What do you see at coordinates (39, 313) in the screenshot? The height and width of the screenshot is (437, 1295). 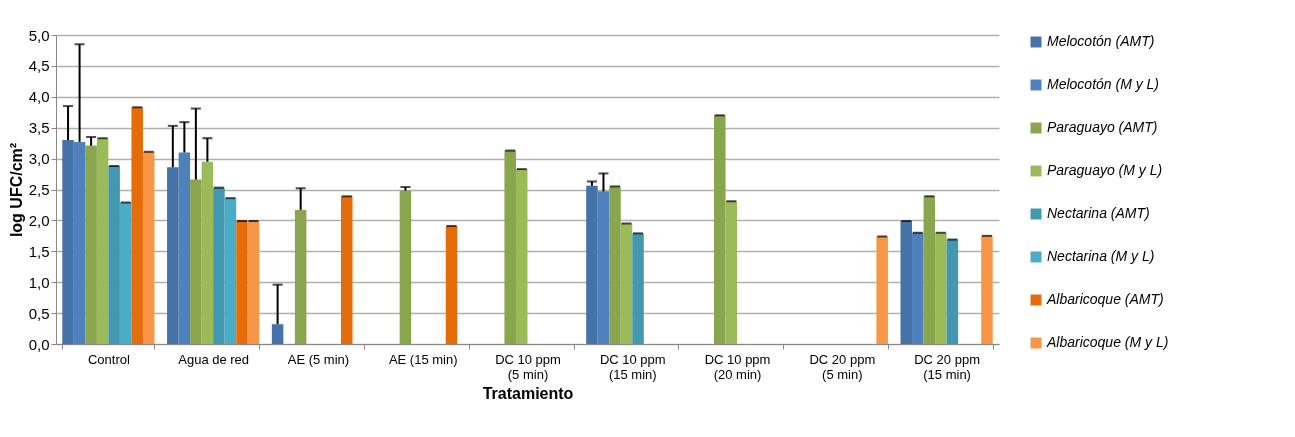 I see `y-tick-label: 0,5` at bounding box center [39, 313].